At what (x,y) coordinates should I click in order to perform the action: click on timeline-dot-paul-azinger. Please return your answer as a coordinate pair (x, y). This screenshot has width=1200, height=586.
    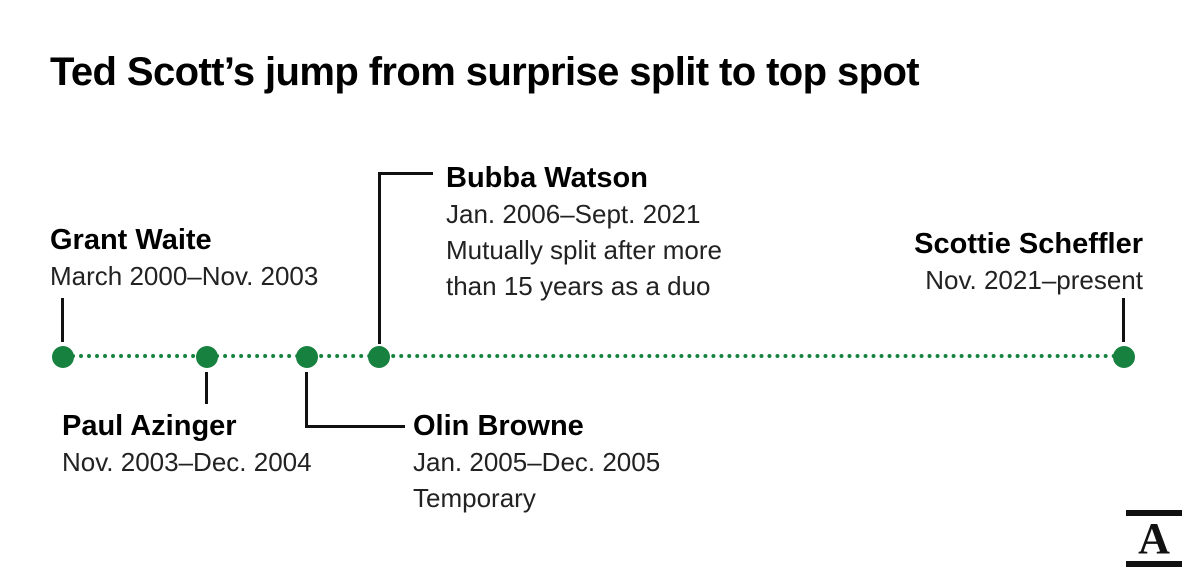
    Looking at the image, I should click on (207, 357).